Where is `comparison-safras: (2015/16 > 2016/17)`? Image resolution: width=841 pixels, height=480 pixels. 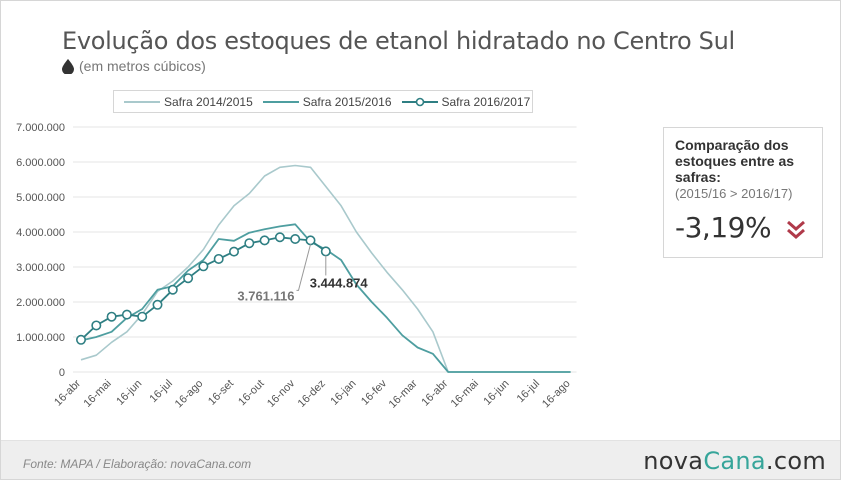
comparison-safras: (2015/16 > 2016/17) is located at coordinates (734, 193).